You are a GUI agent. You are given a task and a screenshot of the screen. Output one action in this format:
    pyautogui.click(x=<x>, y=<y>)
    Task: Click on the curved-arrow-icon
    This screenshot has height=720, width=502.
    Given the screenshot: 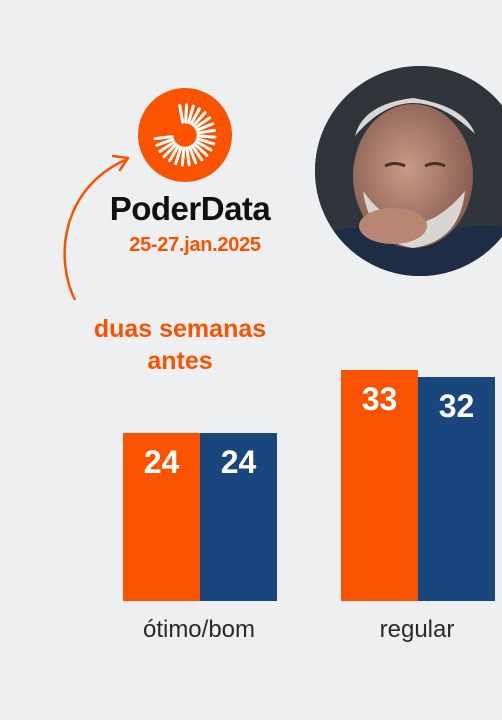 What is the action you would take?
    pyautogui.click(x=96, y=227)
    